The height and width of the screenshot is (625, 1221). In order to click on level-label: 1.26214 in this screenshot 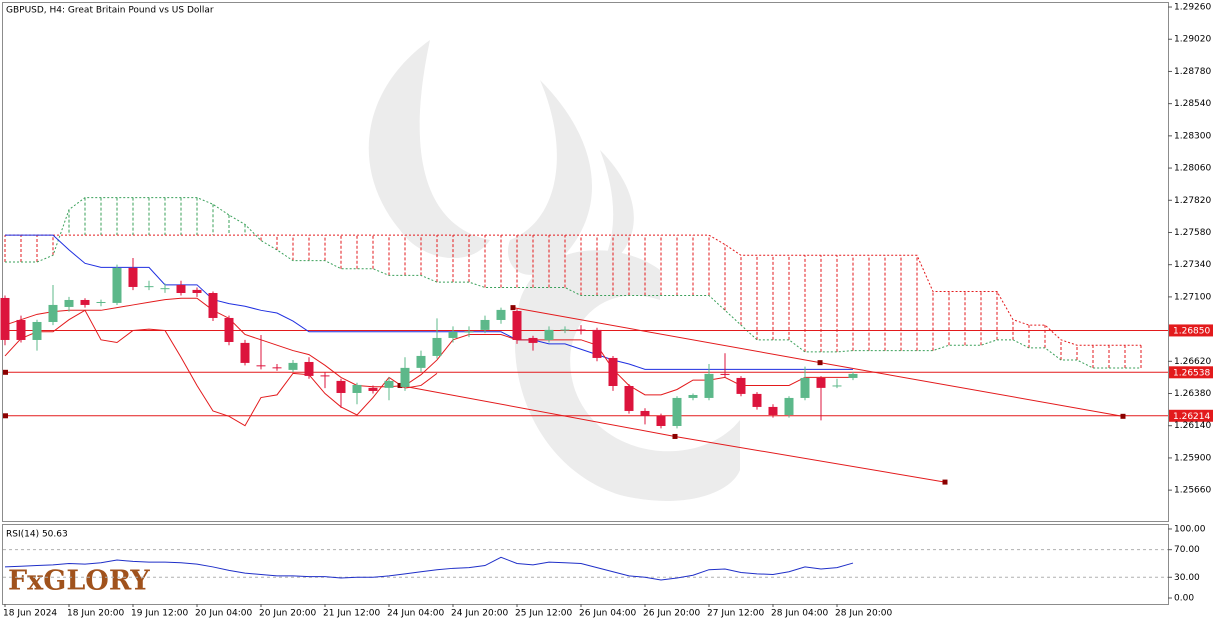, I will do `click(1191, 417)`.